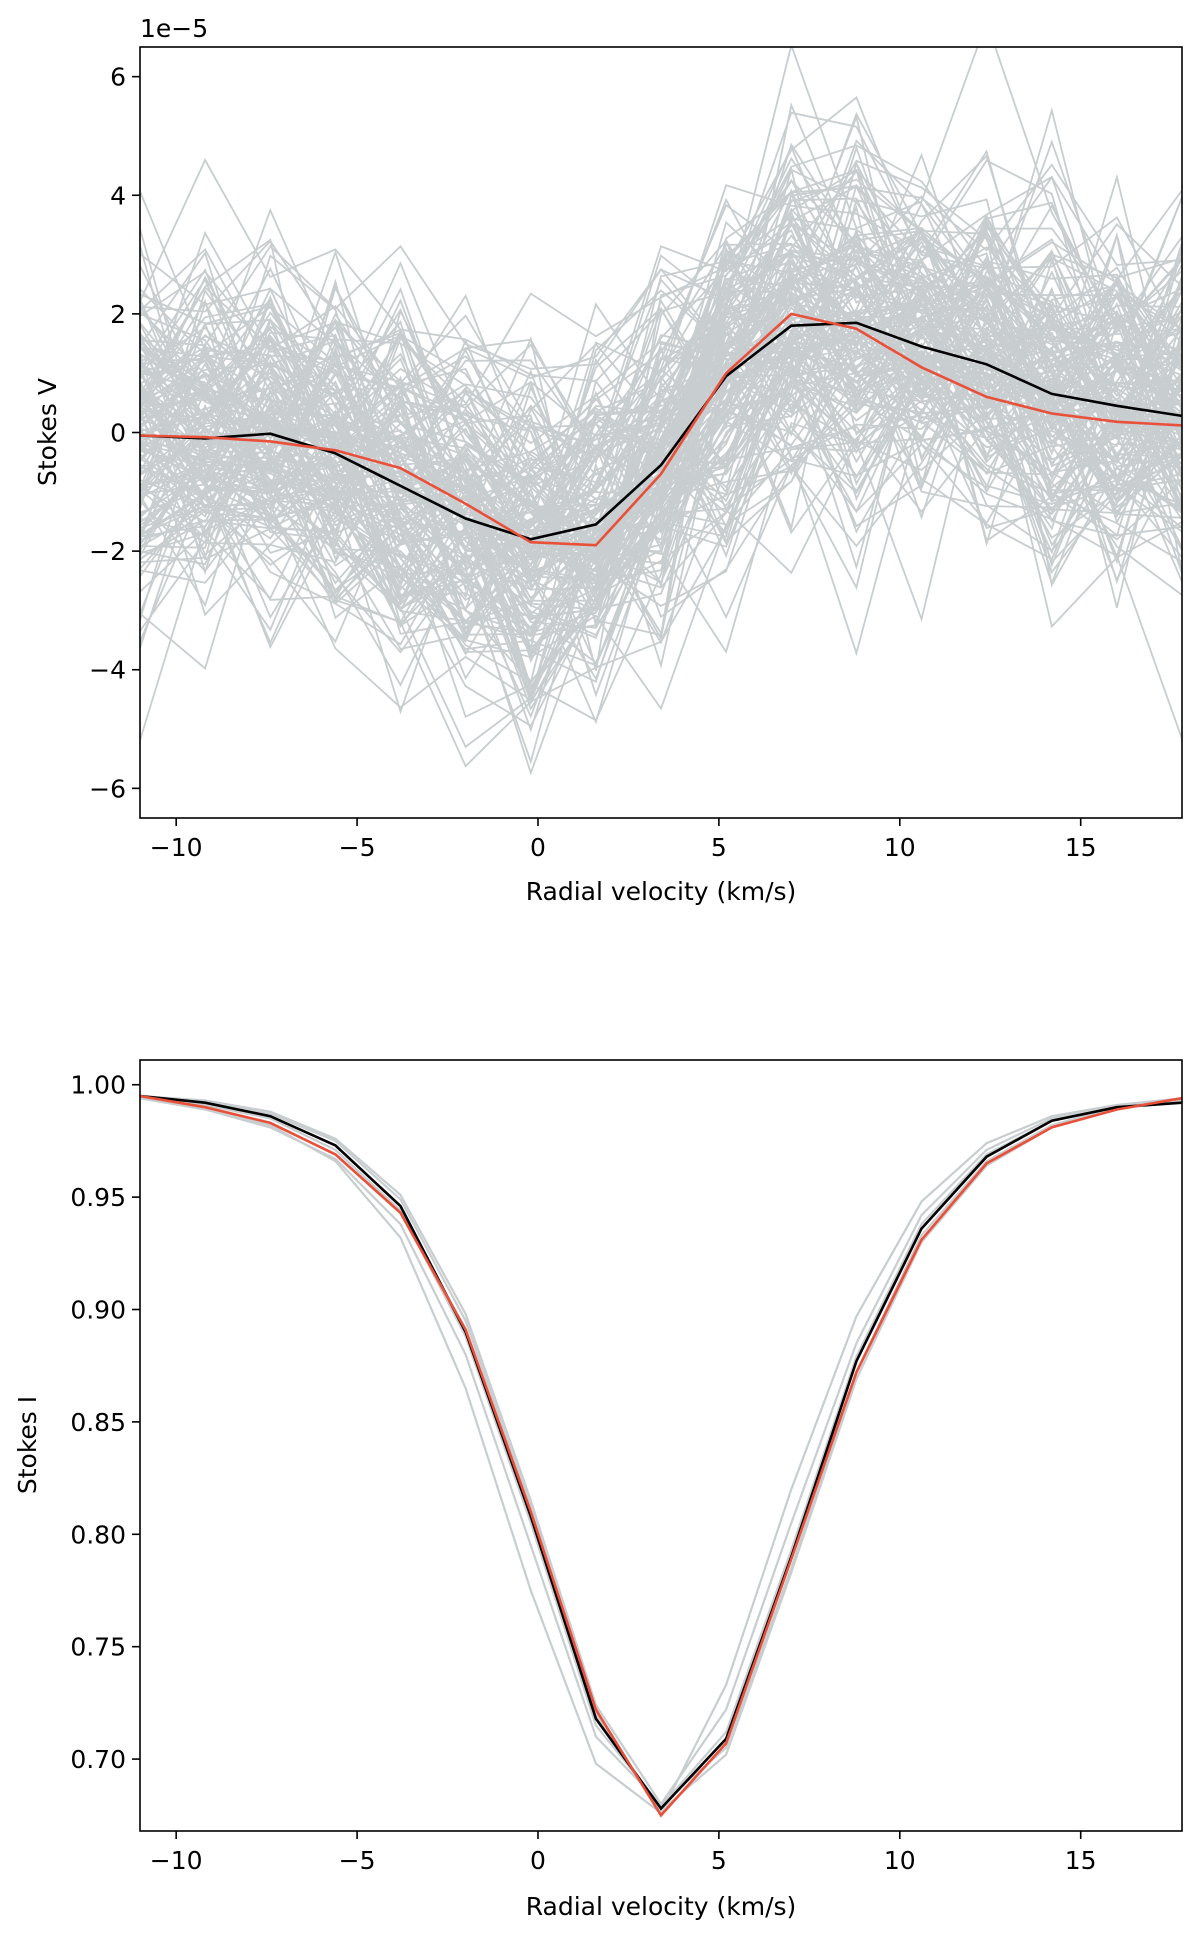  What do you see at coordinates (98, 1310) in the screenshot?
I see `y-tick-label: 0.90` at bounding box center [98, 1310].